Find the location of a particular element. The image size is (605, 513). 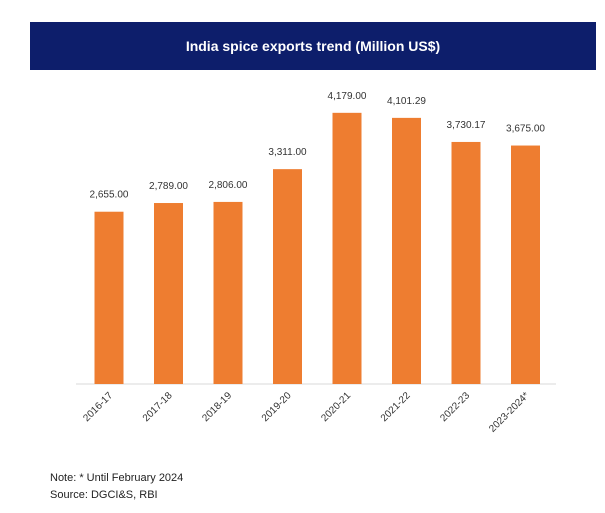

source-text: Source: DGCI&S, RBI is located at coordinates (104, 495).